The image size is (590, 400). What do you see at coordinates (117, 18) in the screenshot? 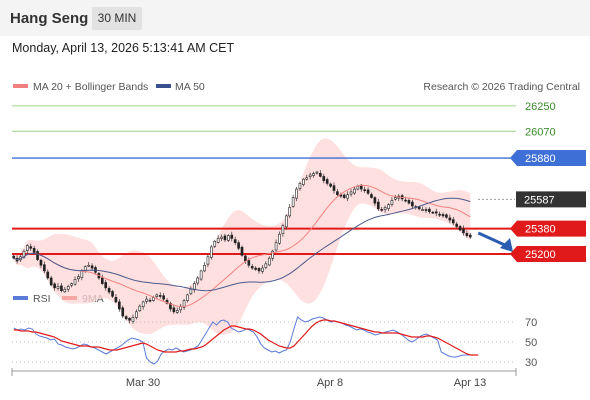
I see `timeframe-badge: 30 MIN` at bounding box center [117, 18].